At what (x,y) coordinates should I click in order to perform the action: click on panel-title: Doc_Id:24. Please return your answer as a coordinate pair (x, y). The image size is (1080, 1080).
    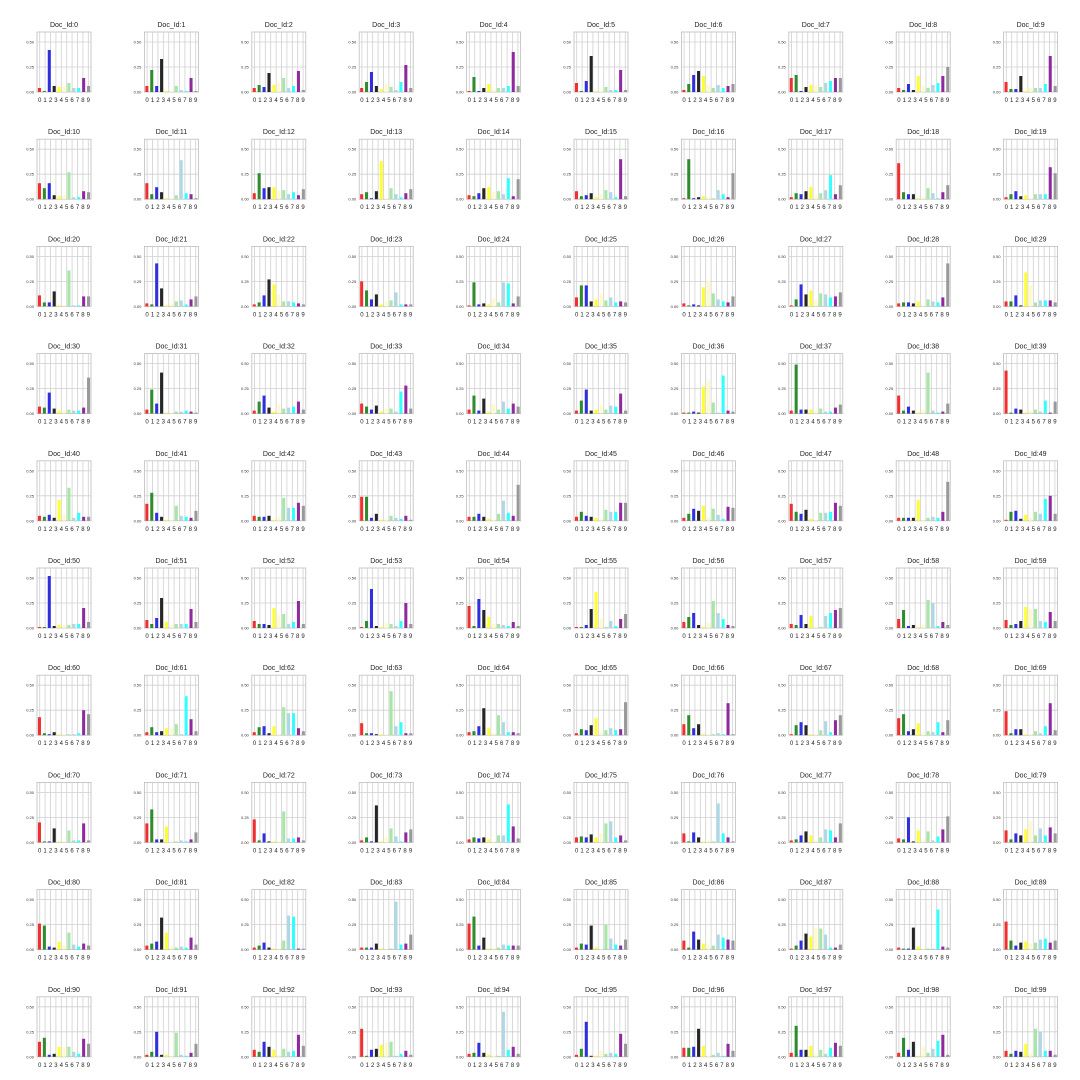
    Looking at the image, I should click on (494, 239).